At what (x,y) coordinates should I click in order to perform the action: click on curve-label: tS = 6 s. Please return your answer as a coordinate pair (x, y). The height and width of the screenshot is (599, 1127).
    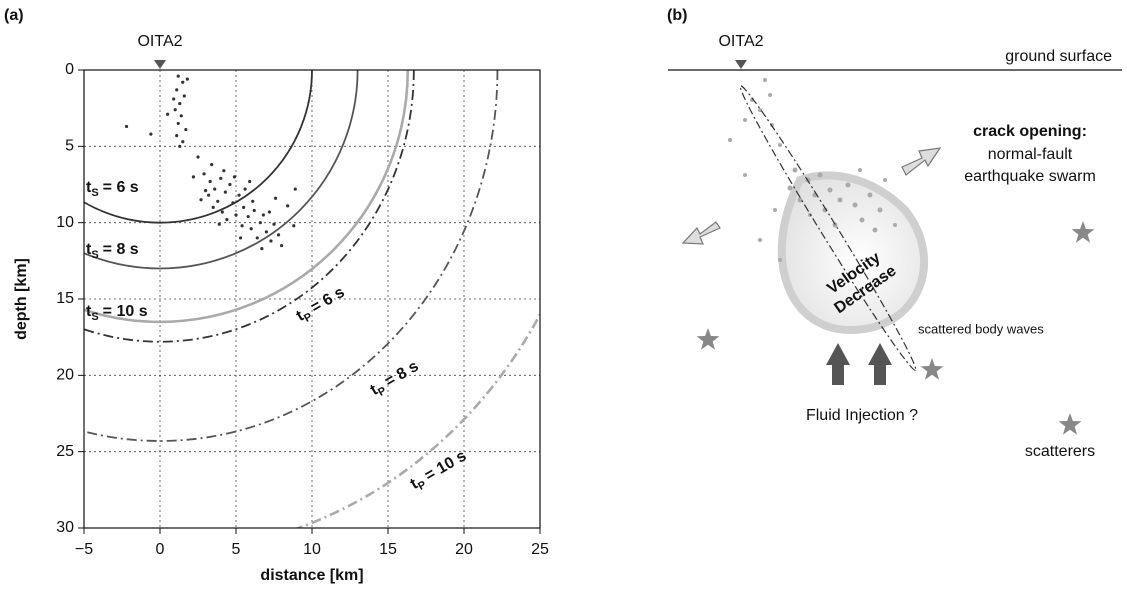
    Looking at the image, I should click on (112, 189).